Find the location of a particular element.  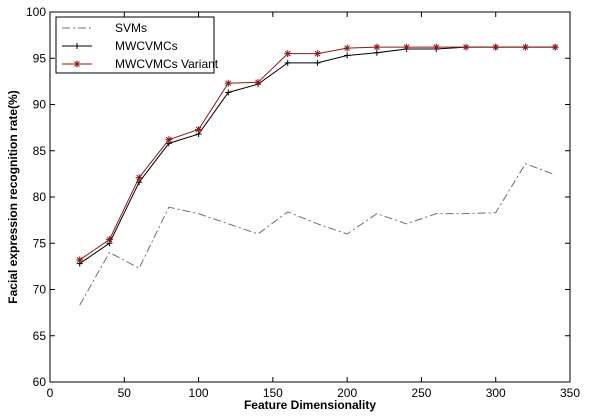

x-tick-label: 100 is located at coordinates (199, 393).